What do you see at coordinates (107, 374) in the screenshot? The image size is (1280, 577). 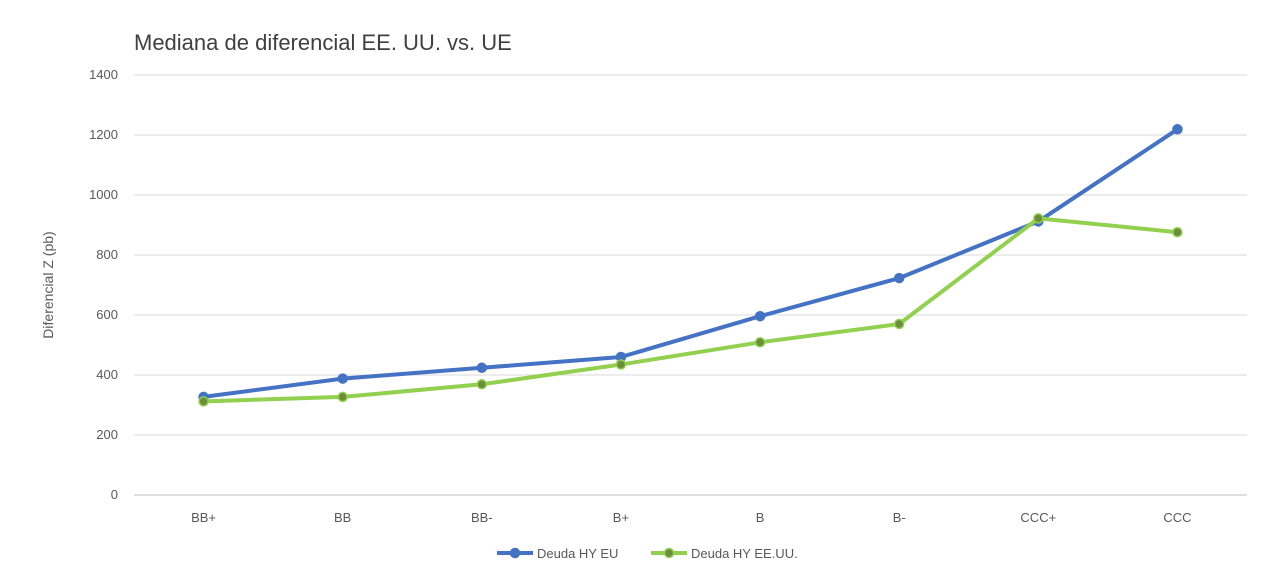 I see `y-tick-label: 400` at bounding box center [107, 374].